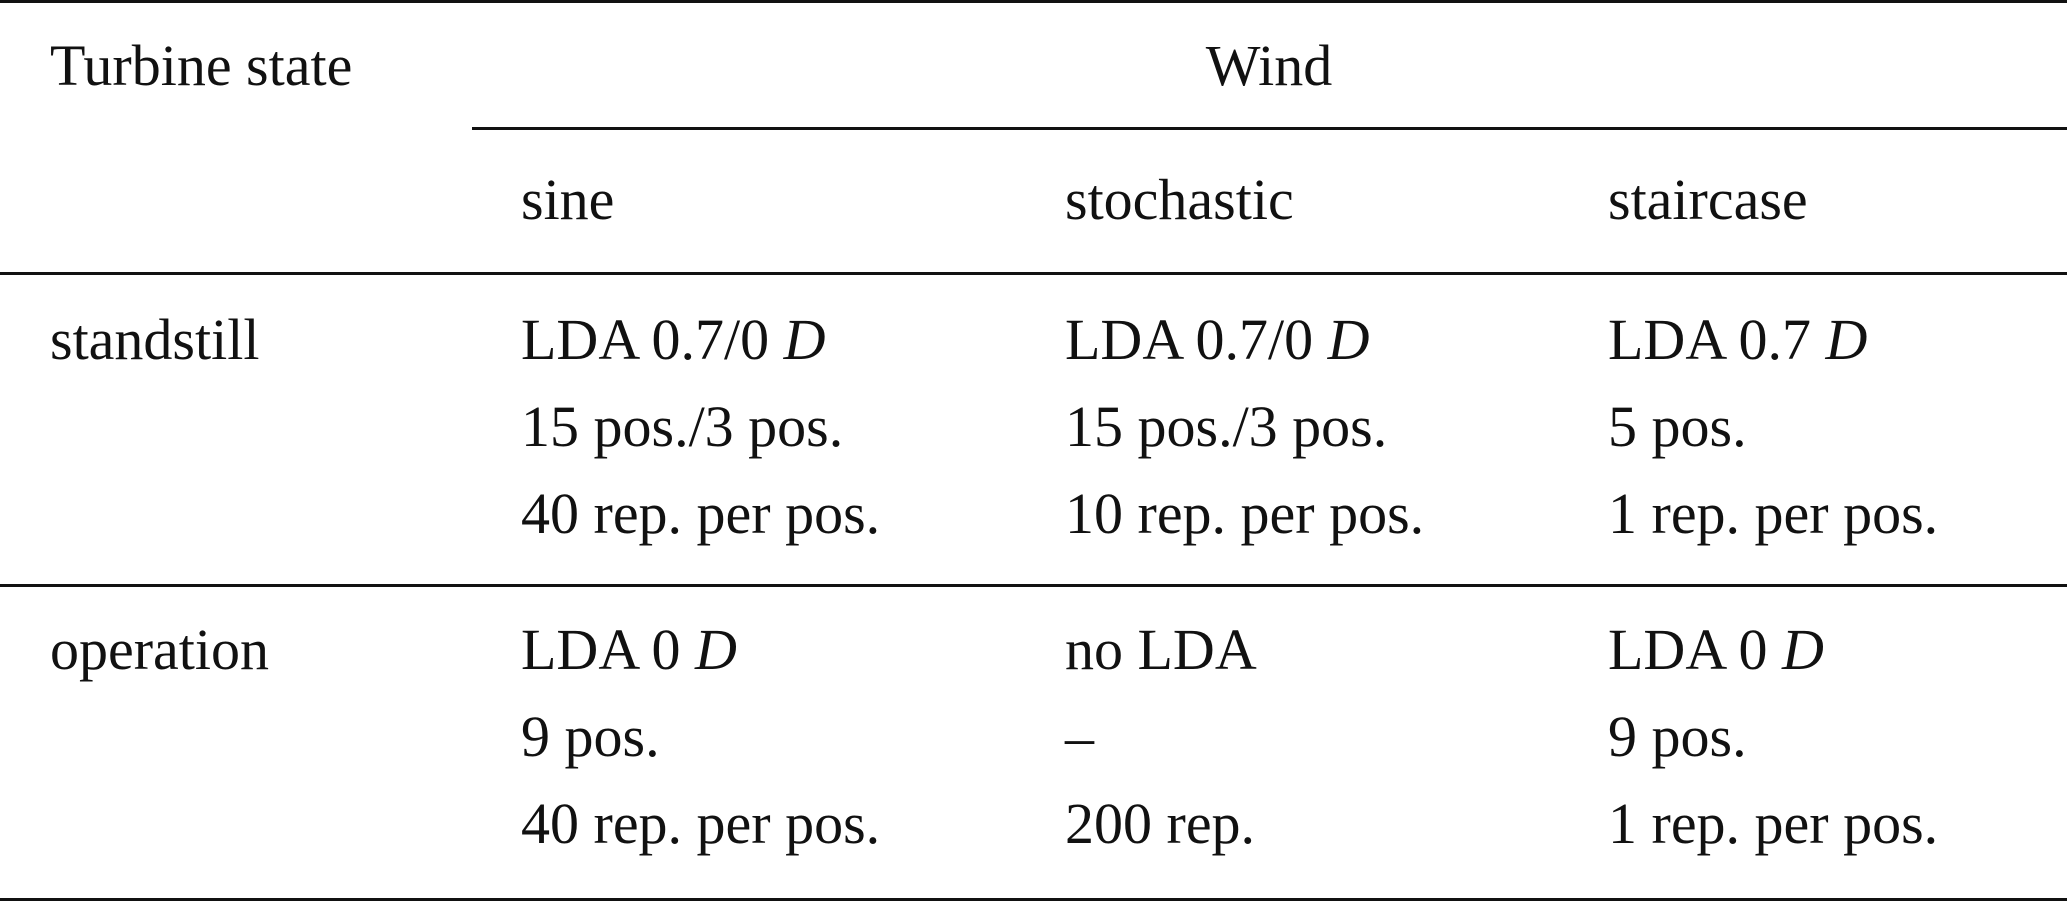 The width and height of the screenshot is (2067, 902). What do you see at coordinates (1033, 273) in the screenshot?
I see `header-rule` at bounding box center [1033, 273].